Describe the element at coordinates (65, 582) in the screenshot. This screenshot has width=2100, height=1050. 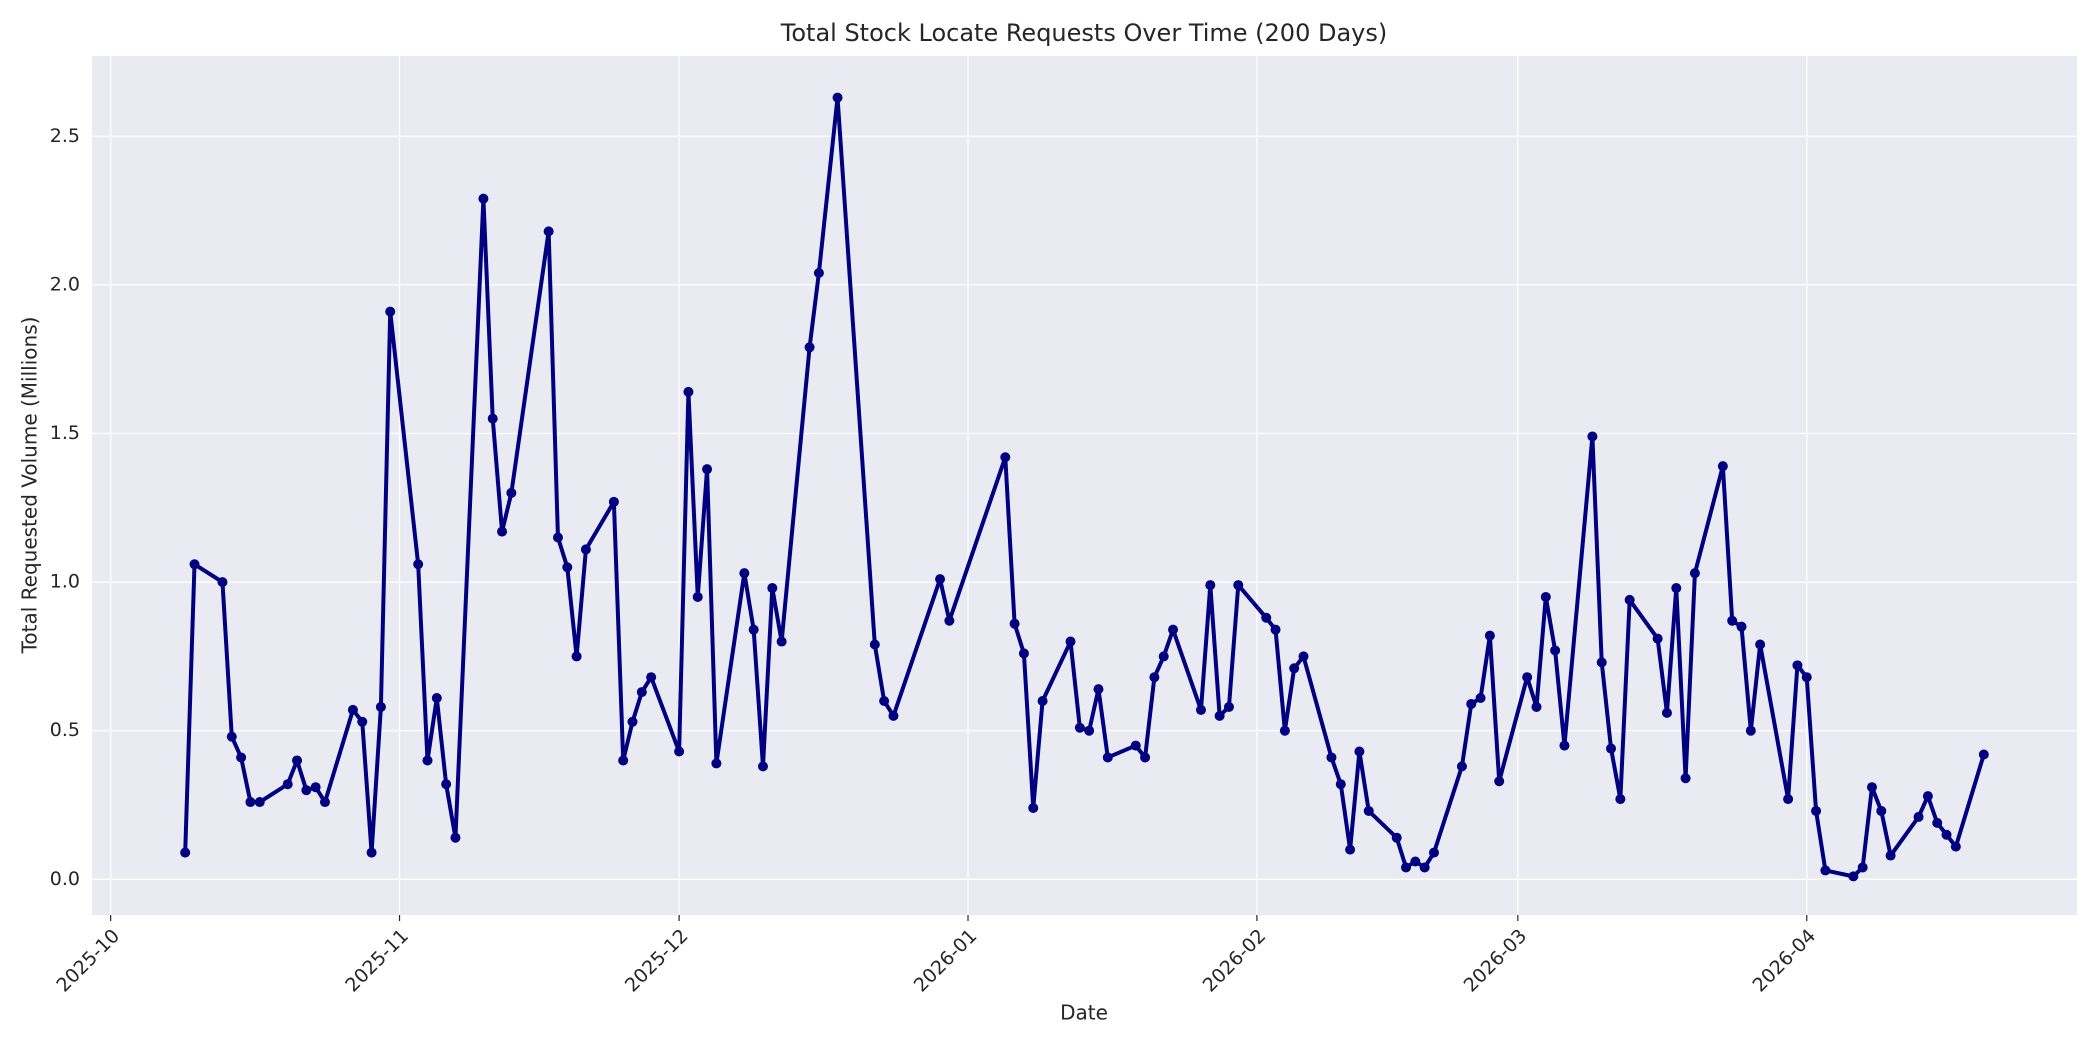
I see `y-tick-label: 1.0` at that location.